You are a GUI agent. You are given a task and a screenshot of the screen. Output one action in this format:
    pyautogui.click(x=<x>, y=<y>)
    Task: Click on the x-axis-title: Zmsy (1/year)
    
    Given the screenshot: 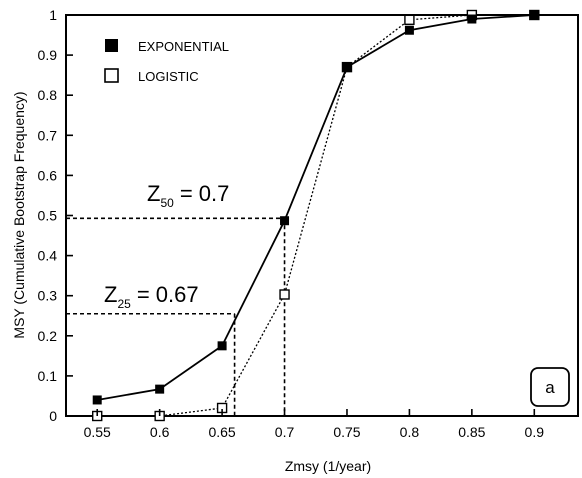 What is the action you would take?
    pyautogui.click(x=328, y=466)
    